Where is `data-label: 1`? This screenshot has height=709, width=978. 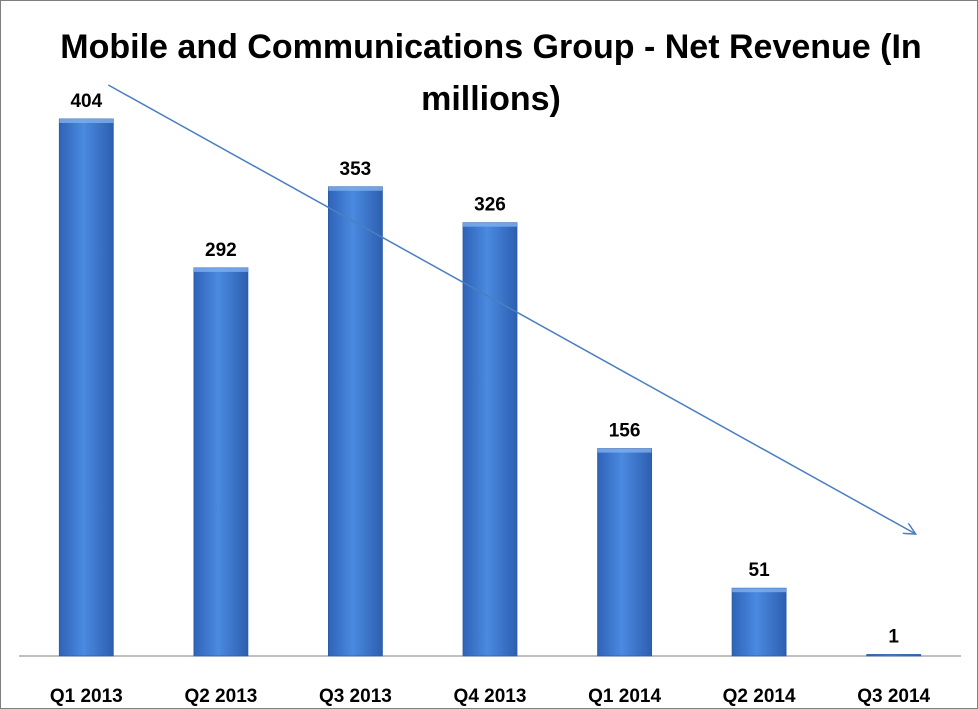
data-label: 1 is located at coordinates (893, 637).